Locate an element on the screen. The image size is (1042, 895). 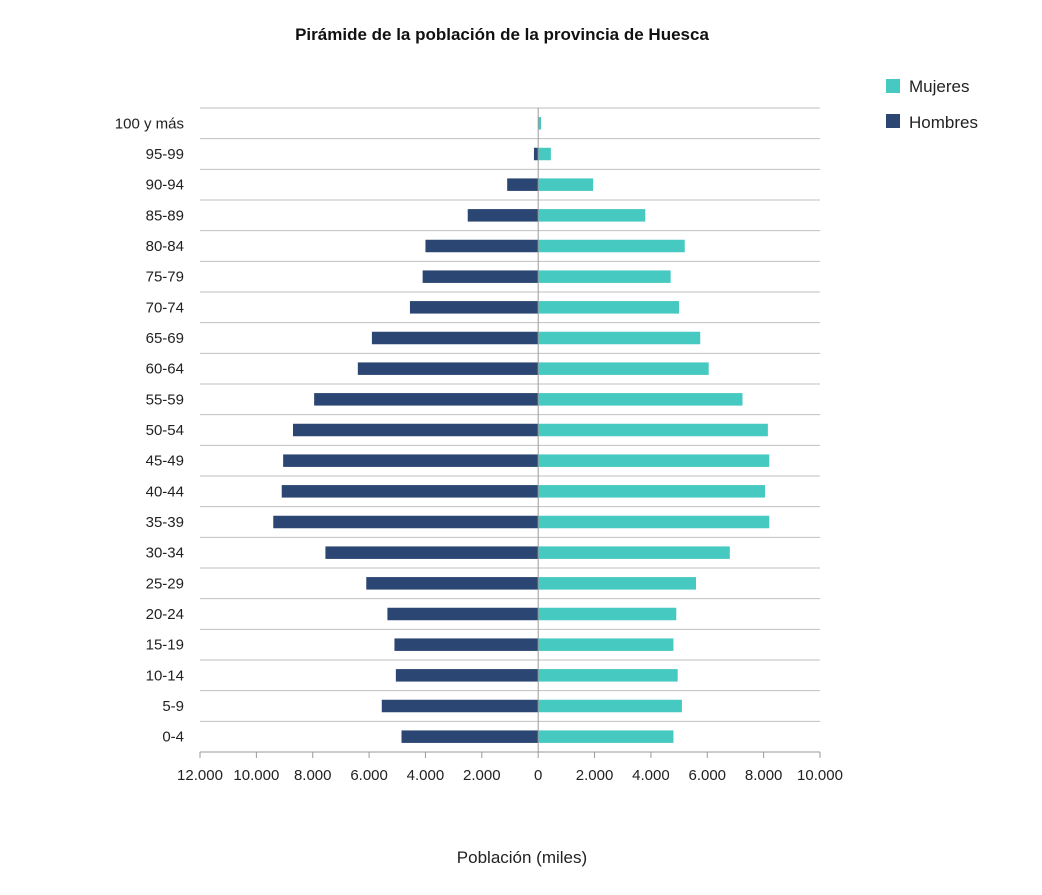
x-axis-label: Población (miles) is located at coordinates (522, 857).